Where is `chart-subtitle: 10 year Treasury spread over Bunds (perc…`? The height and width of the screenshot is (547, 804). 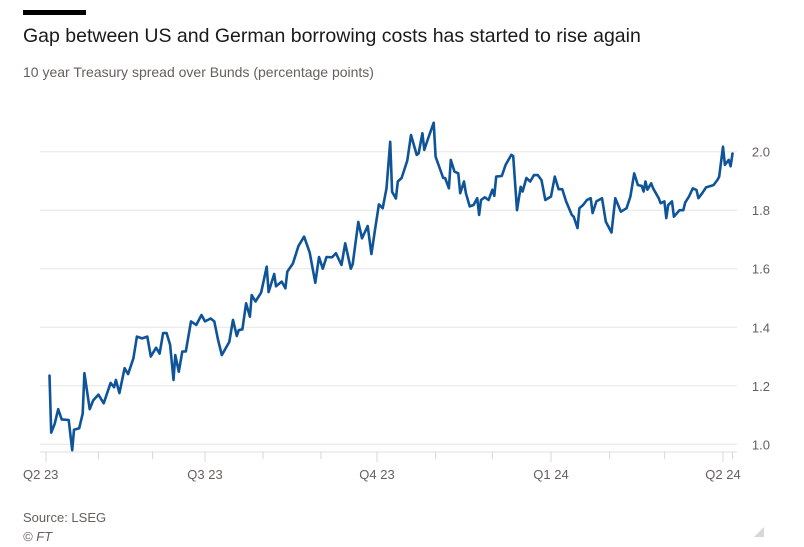 chart-subtitle: 10 year Treasury spread over Bunds (perc… is located at coordinates (198, 72).